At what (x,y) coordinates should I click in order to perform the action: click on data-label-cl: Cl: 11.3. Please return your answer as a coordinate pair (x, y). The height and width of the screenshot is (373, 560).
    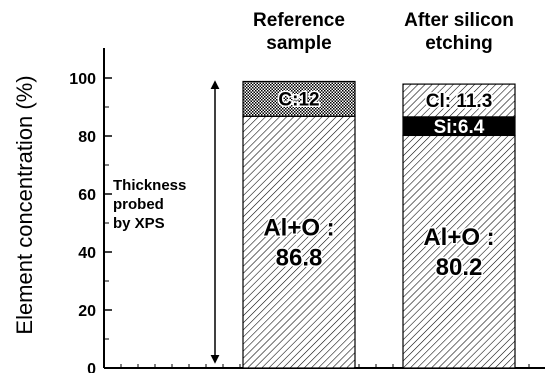
    Looking at the image, I should click on (459, 101).